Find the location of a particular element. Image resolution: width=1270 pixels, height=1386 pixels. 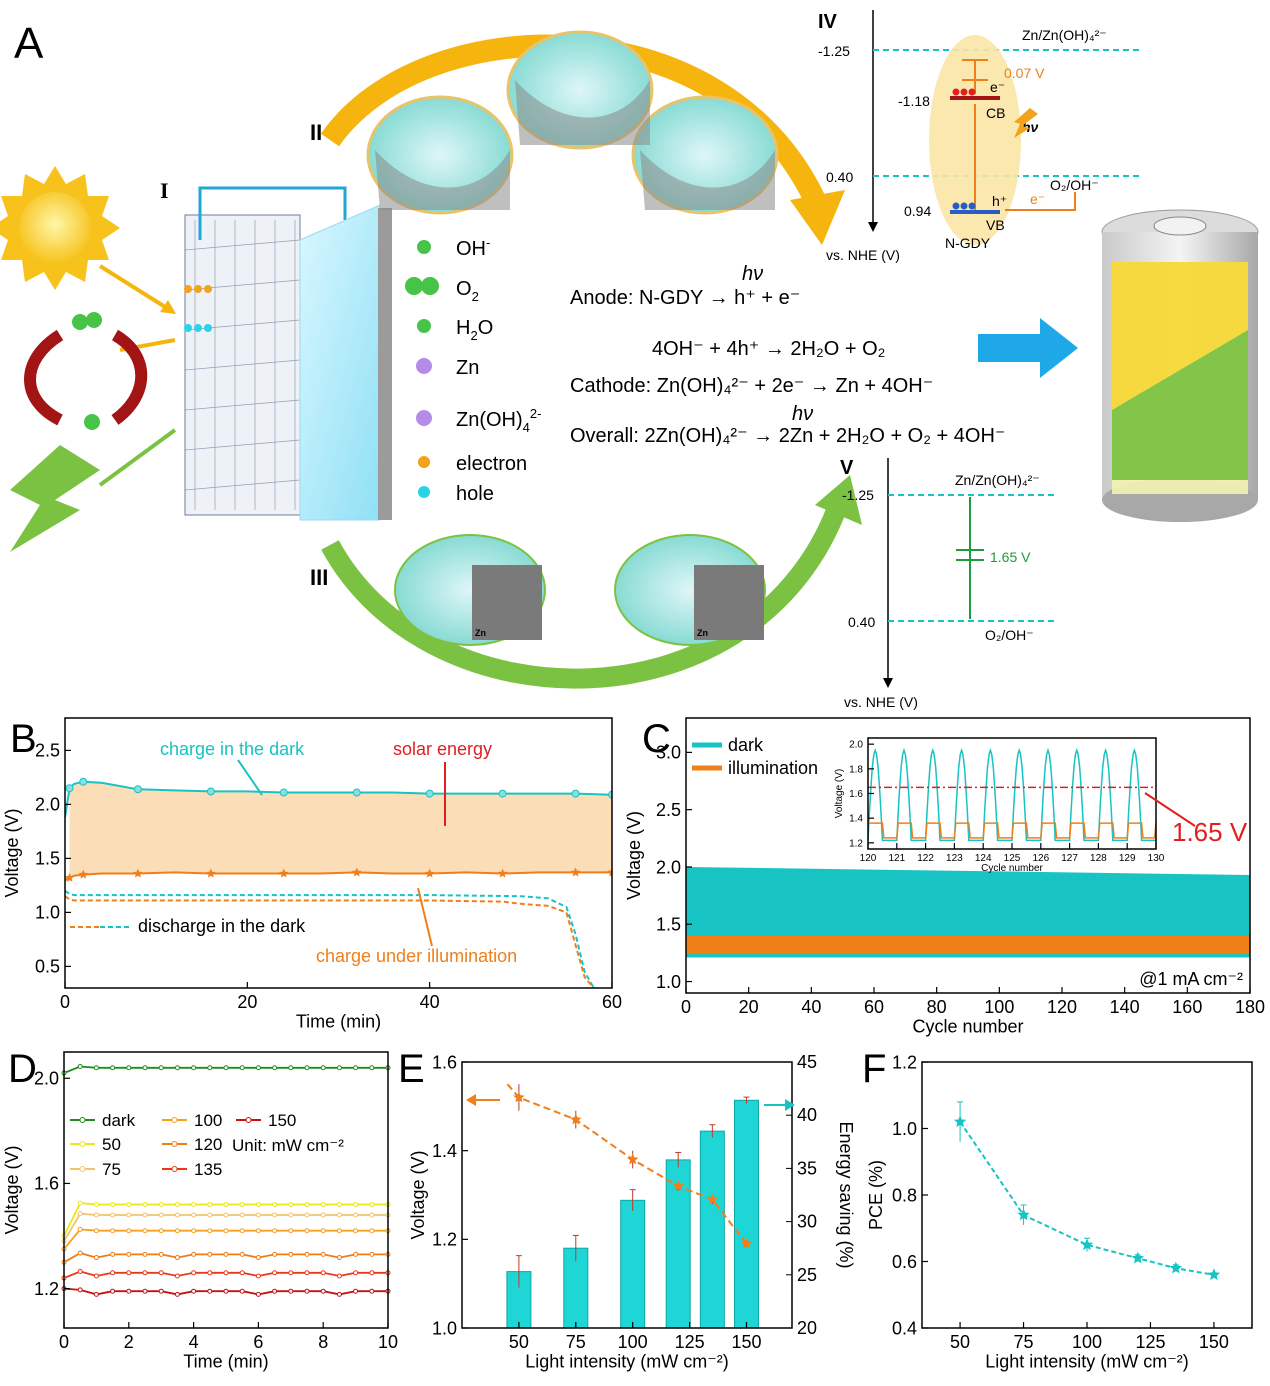

legend-o2: O2 is located at coordinates (467, 291).